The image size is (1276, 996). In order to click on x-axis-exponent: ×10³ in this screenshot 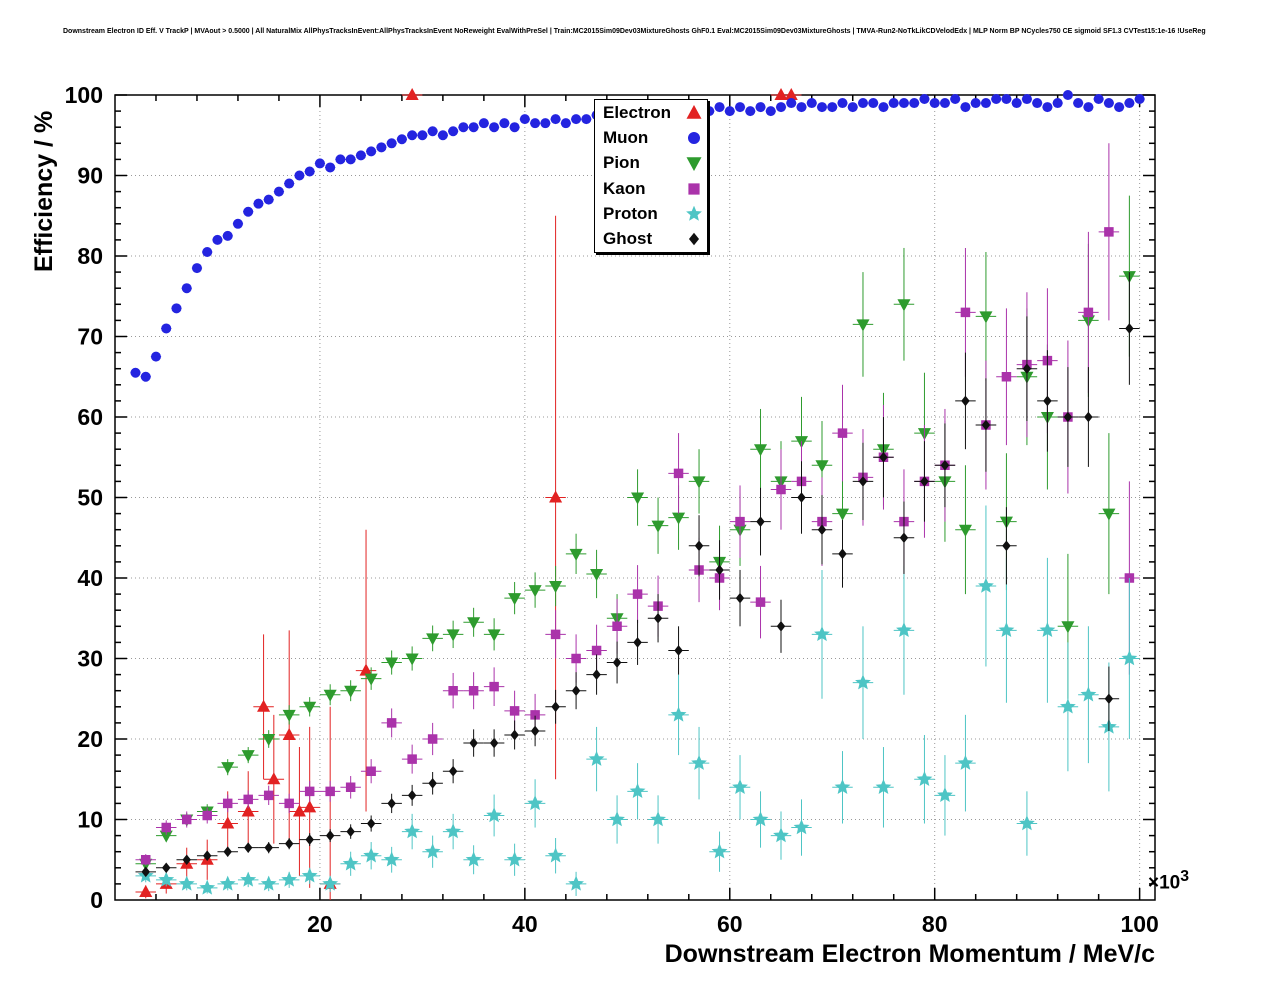, I will do `click(1168, 881)`.